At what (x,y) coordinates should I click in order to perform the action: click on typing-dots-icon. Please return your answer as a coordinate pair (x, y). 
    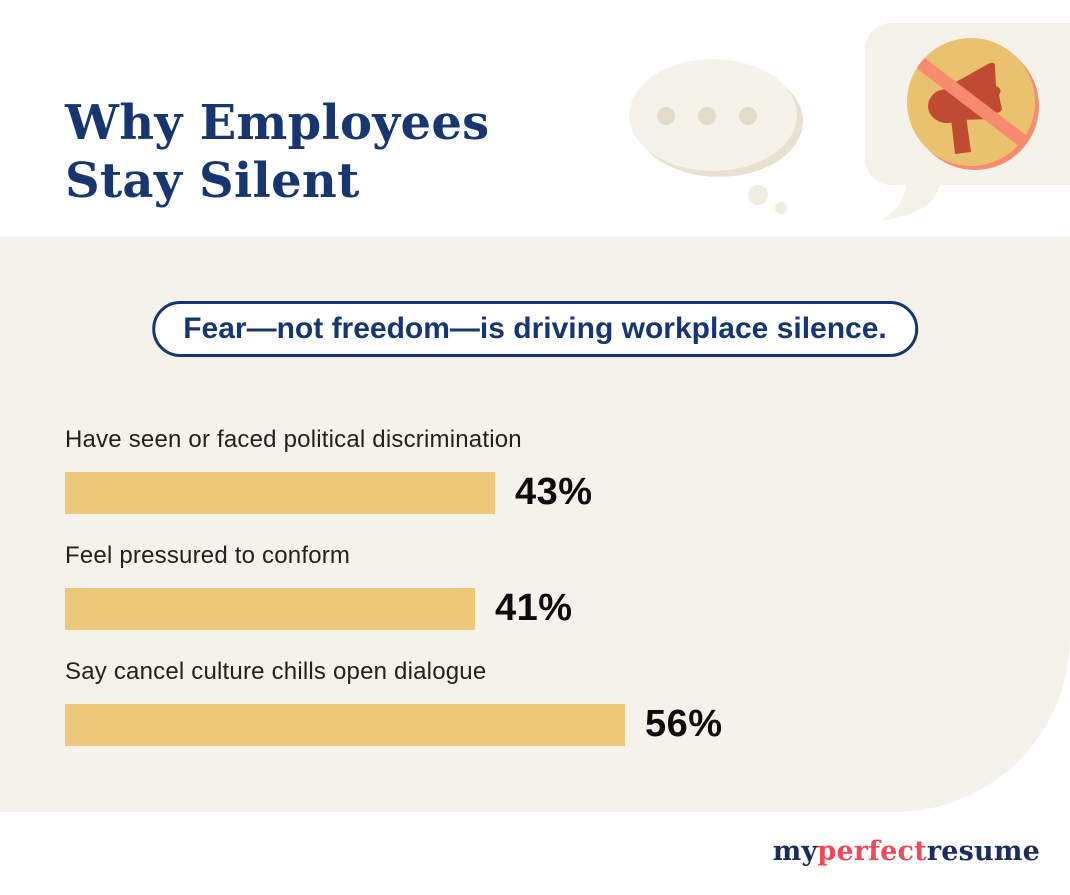
    Looking at the image, I should click on (707, 116).